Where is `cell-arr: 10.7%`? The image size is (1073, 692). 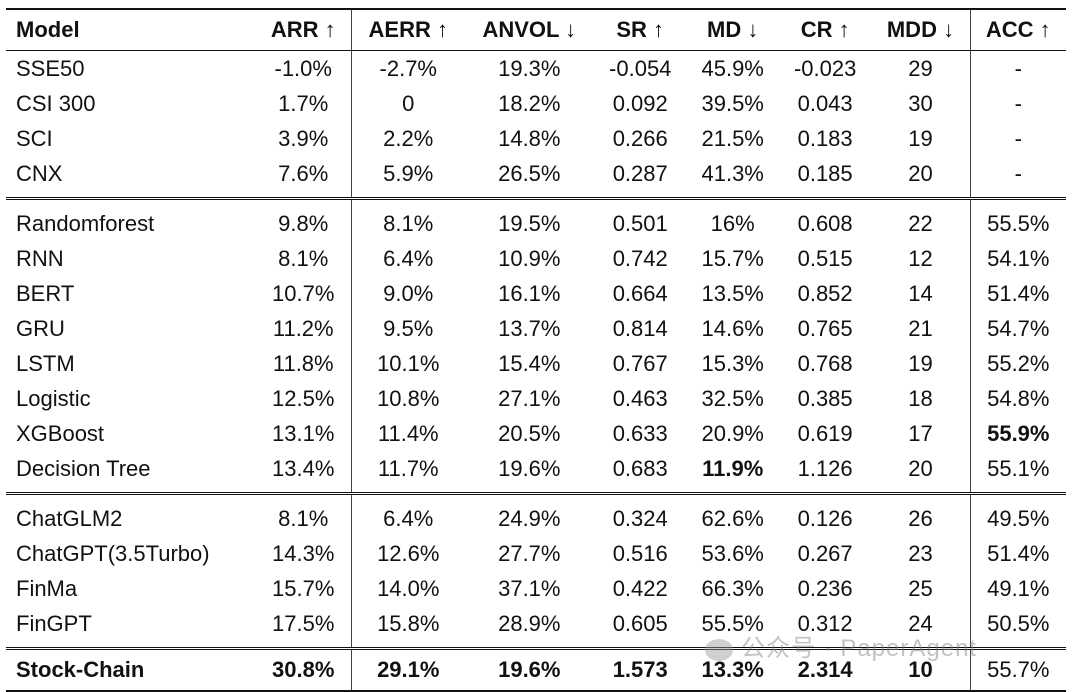
cell-arr: 10.7% is located at coordinates (303, 293).